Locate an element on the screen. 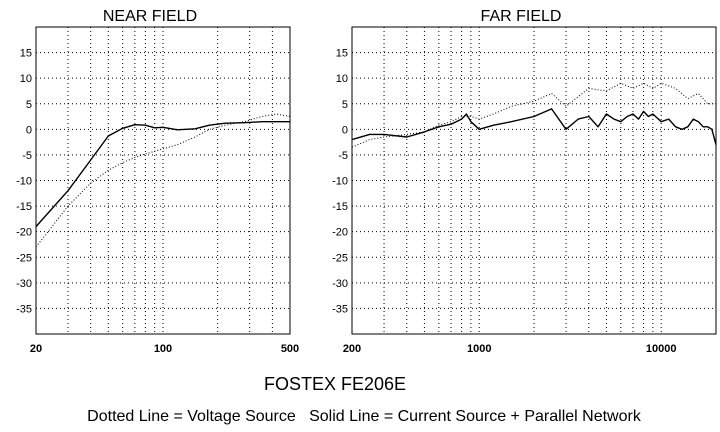 The width and height of the screenshot is (720, 432). chart-title: FAR FIELD is located at coordinates (521, 16).